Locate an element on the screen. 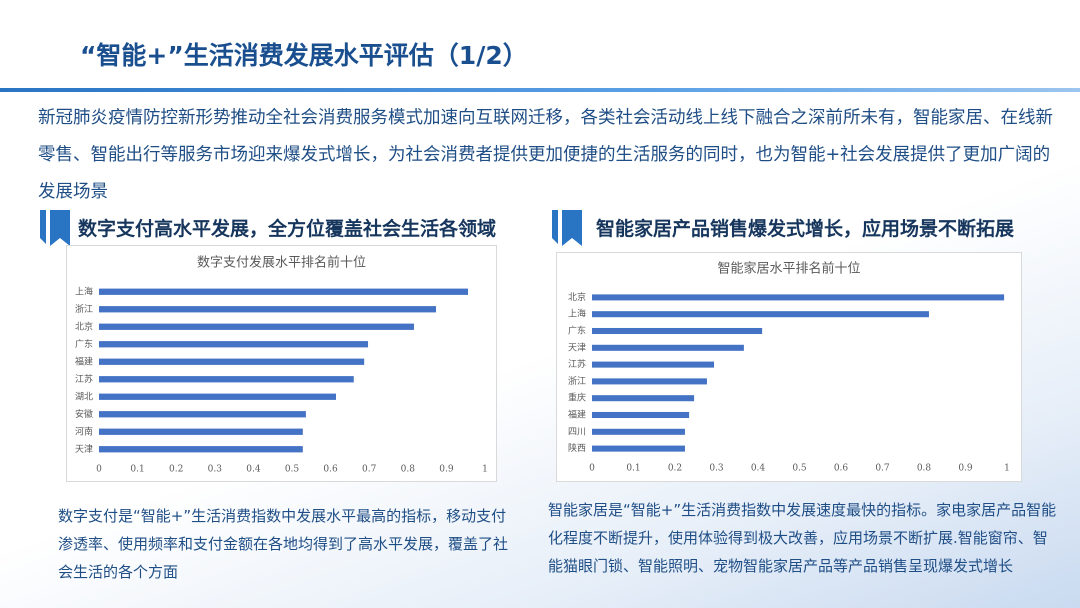  y-tick-label: 陕西 is located at coordinates (577, 448).